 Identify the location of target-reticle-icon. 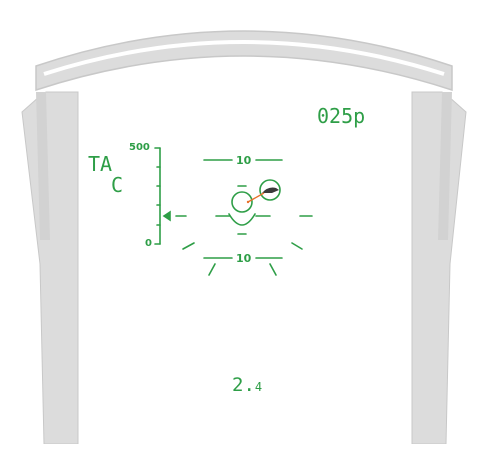
(270, 190).